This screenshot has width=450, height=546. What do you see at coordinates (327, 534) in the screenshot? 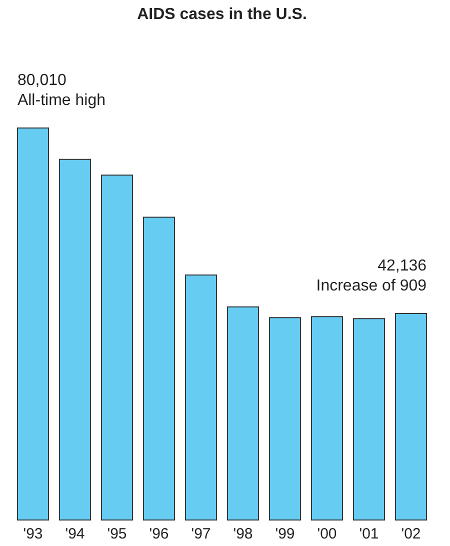
I see `x-tick-label: '00` at bounding box center [327, 534].